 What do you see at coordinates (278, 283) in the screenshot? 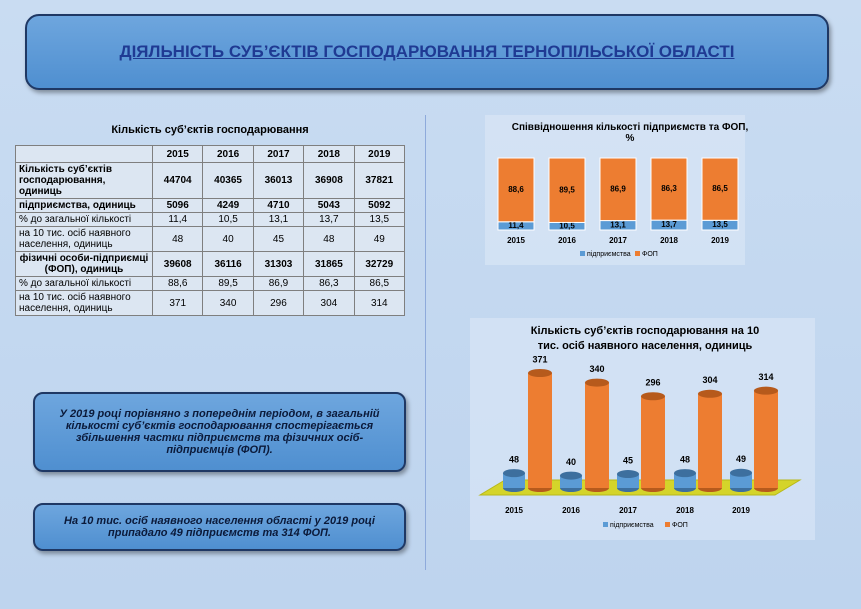
I see `table-cell: 86,9` at bounding box center [278, 283].